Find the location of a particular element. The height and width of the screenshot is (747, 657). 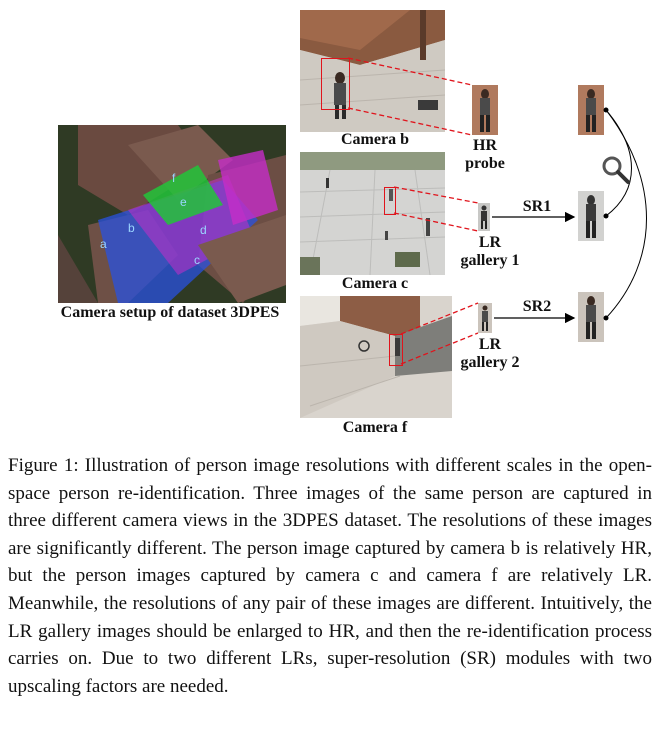

sr2-label: SR2 is located at coordinates (537, 306).